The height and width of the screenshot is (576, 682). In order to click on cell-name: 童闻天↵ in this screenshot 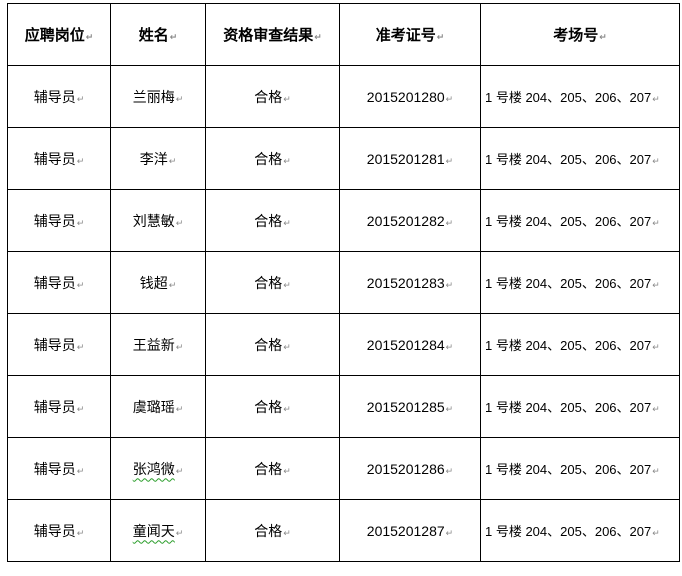, I will do `click(158, 530)`.